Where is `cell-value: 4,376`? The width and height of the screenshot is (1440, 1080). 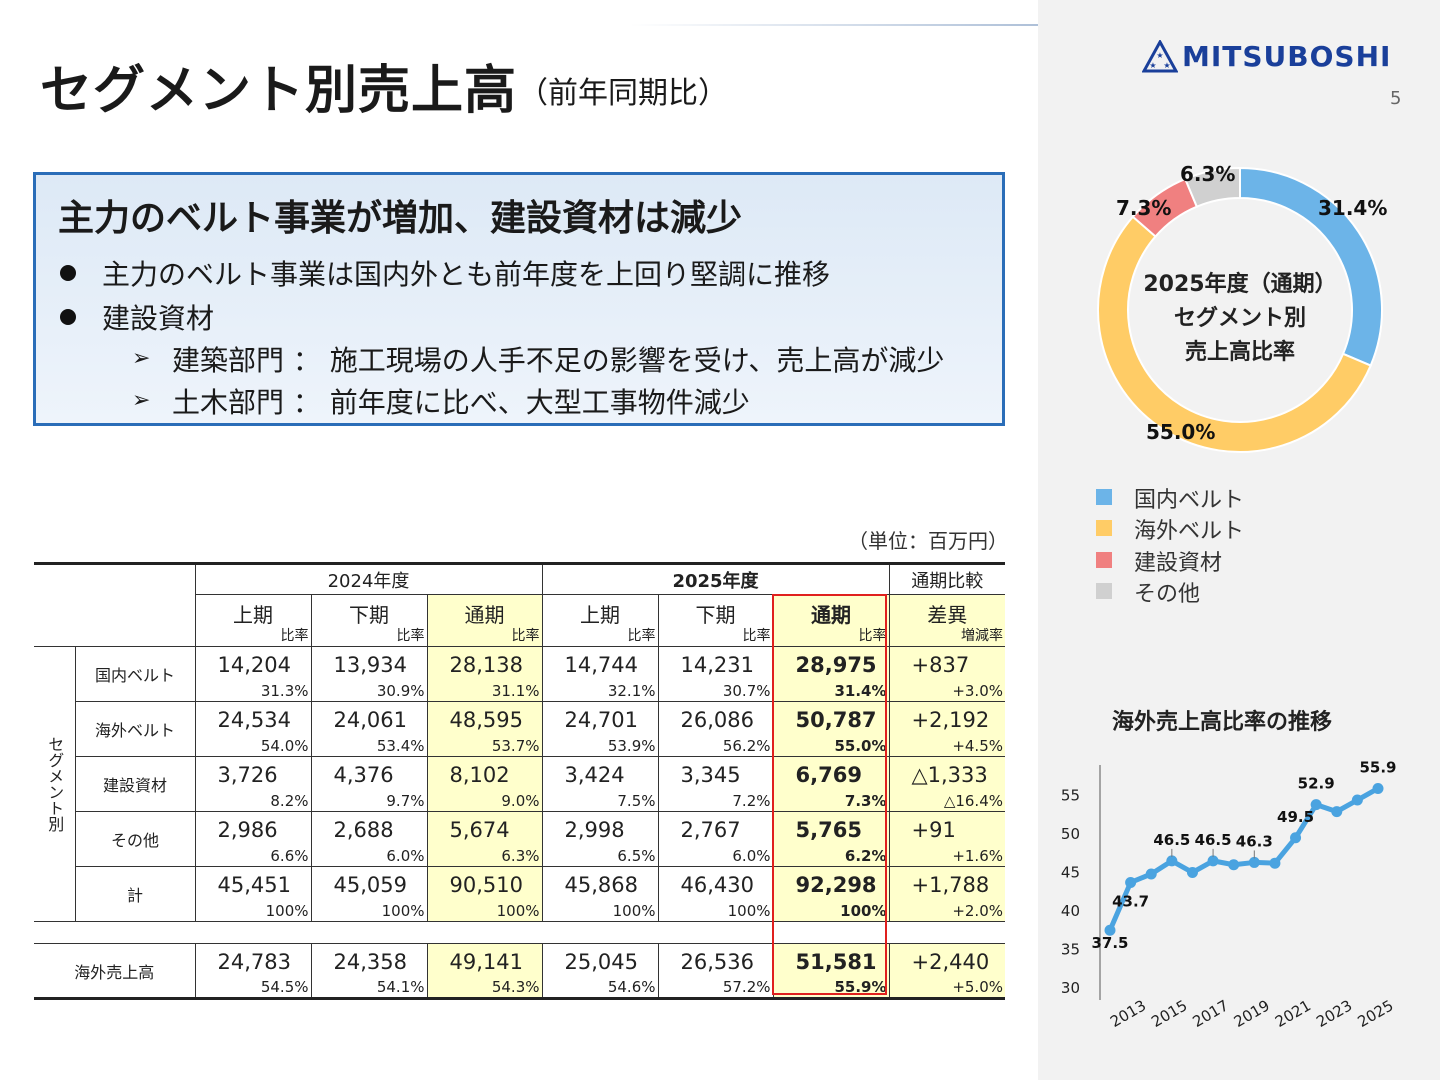
cell-value: 4,376 is located at coordinates (363, 775).